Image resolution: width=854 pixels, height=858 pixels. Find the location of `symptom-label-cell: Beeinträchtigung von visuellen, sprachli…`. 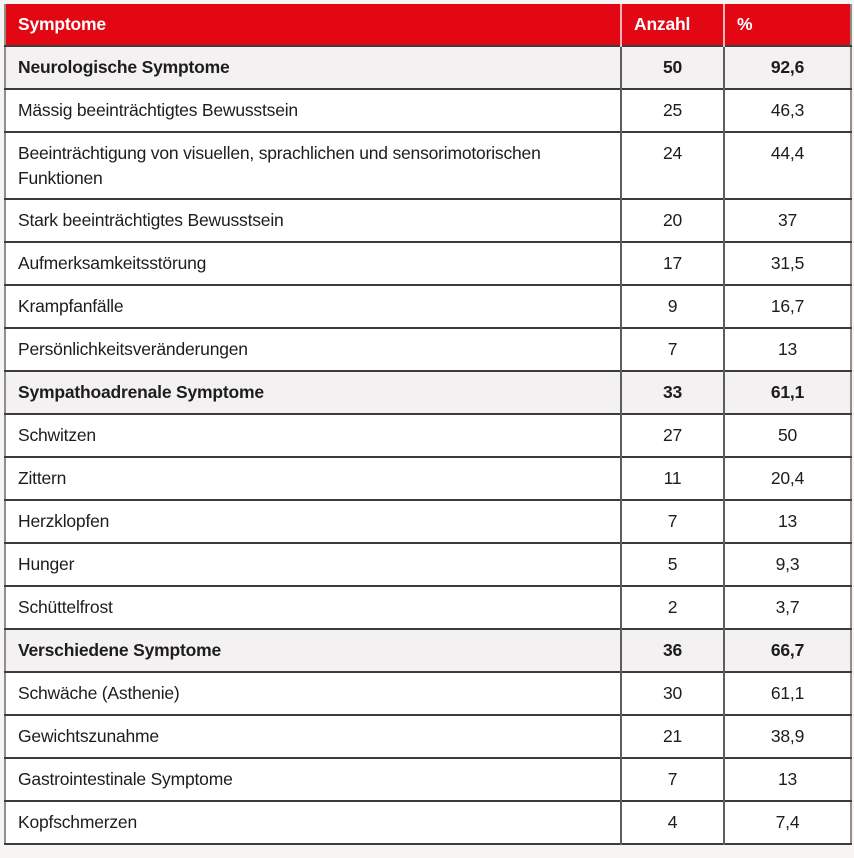

symptom-label-cell: Beeinträchtigung von visuellen, sprachli… is located at coordinates (313, 165).